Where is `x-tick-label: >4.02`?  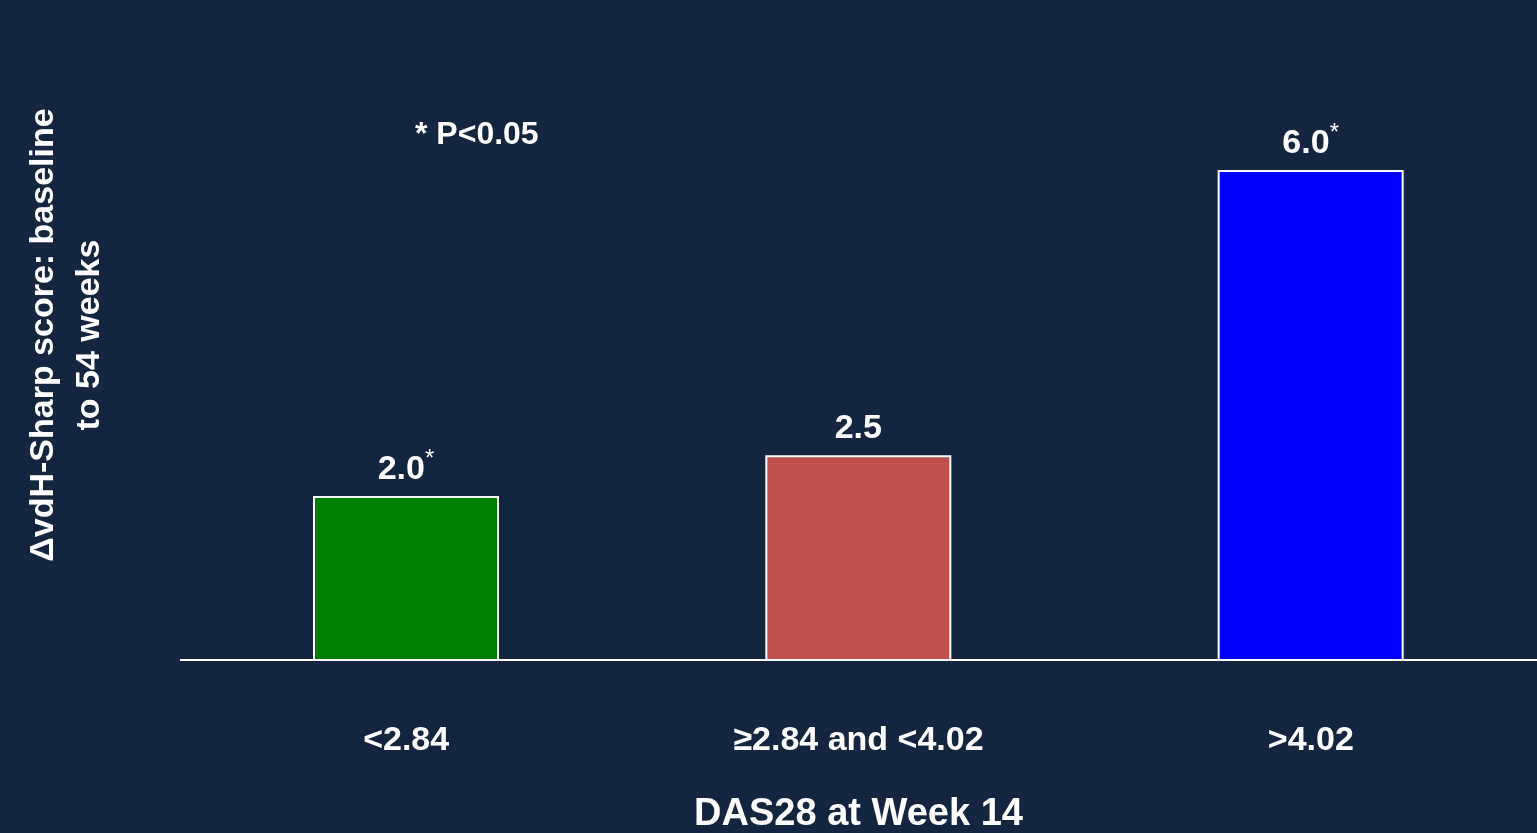
x-tick-label: >4.02 is located at coordinates (1310, 738).